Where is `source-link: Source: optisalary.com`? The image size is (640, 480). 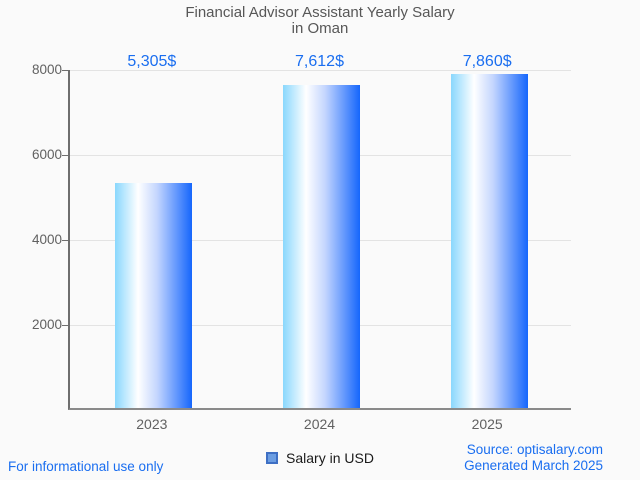
source-link: Source: optisalary.com is located at coordinates (534, 449).